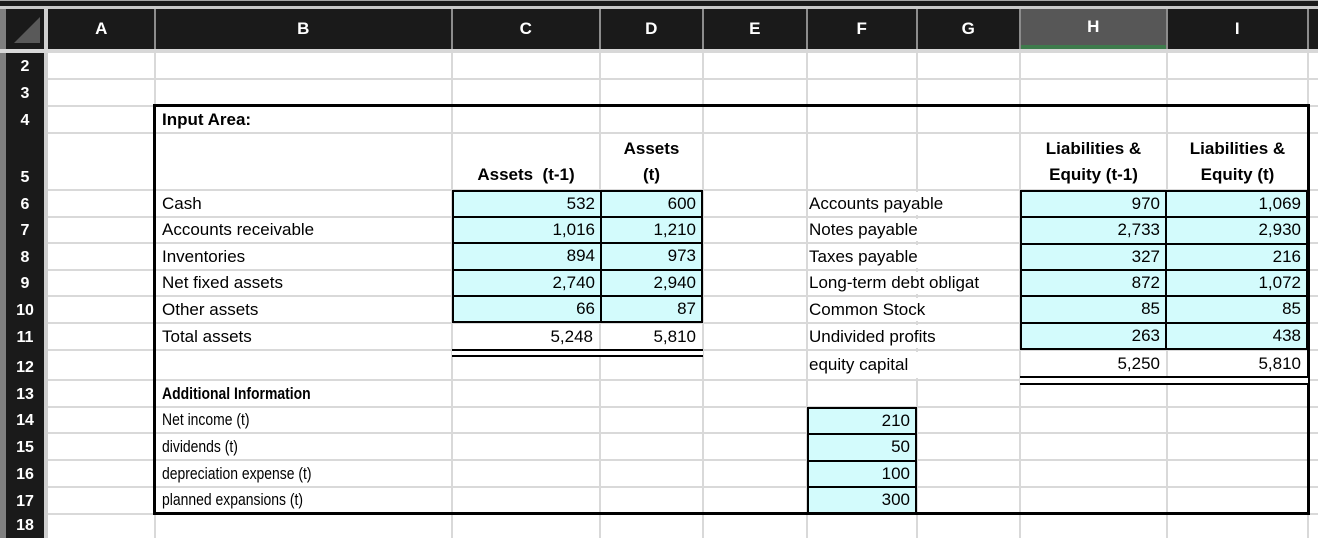 The width and height of the screenshot is (1318, 538). What do you see at coordinates (577, 353) in the screenshot?
I see `total-assets-double-underline` at bounding box center [577, 353].